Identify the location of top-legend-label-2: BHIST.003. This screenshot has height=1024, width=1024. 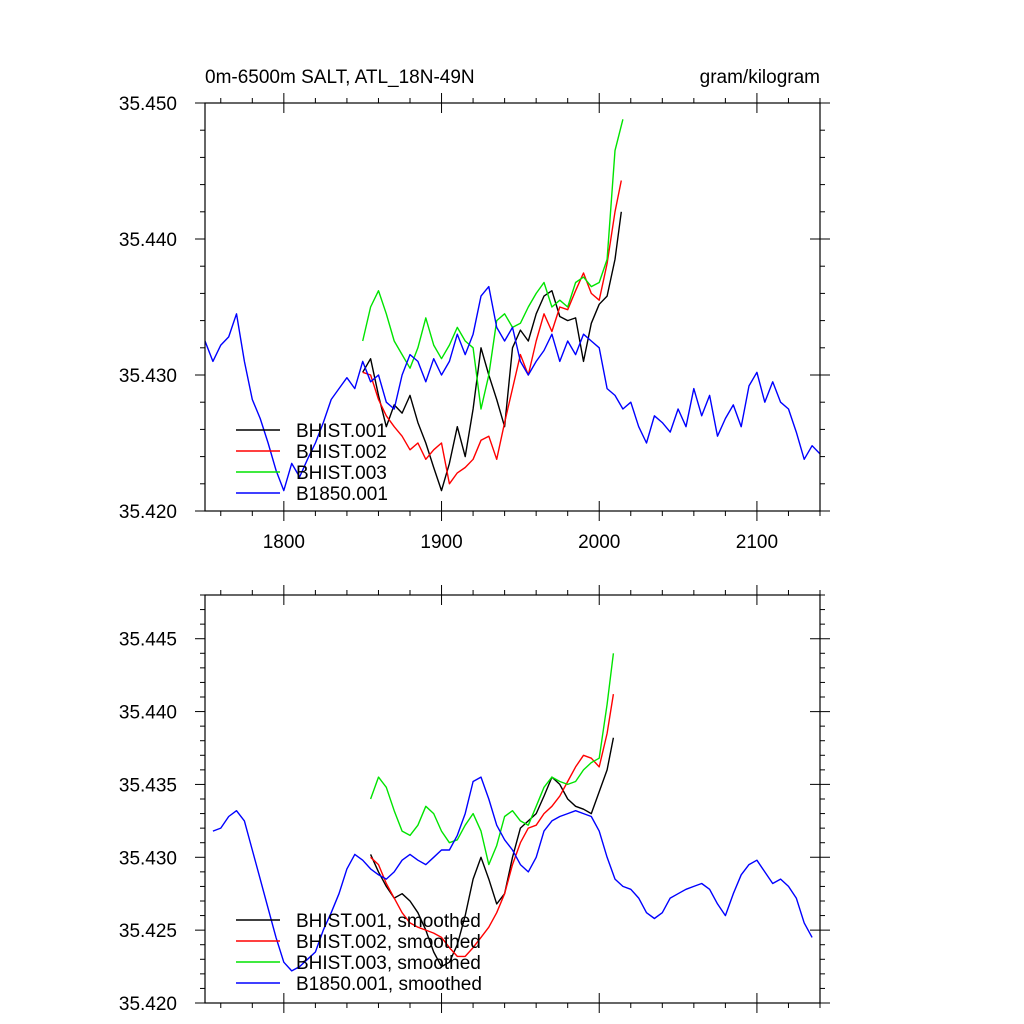
(341, 473).